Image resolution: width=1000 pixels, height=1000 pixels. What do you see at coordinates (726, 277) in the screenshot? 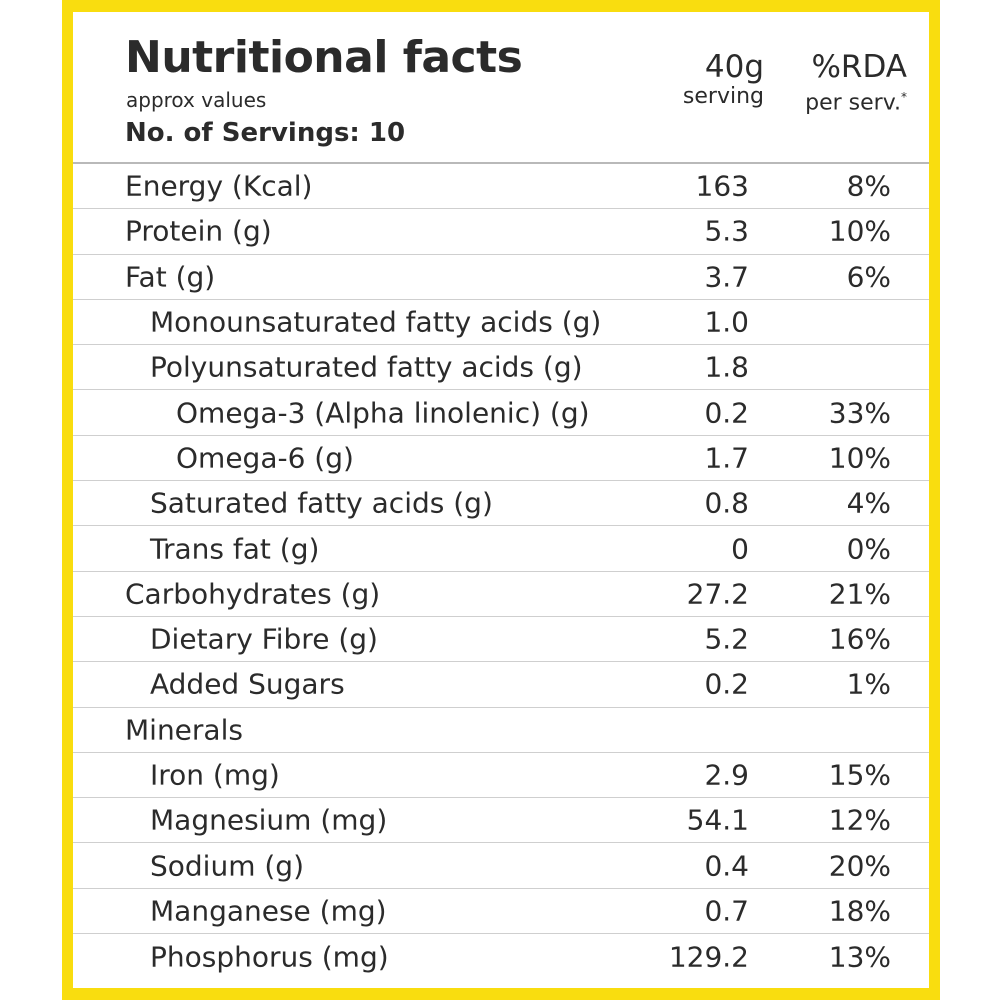
I see `serving-value: 3.7` at bounding box center [726, 277].